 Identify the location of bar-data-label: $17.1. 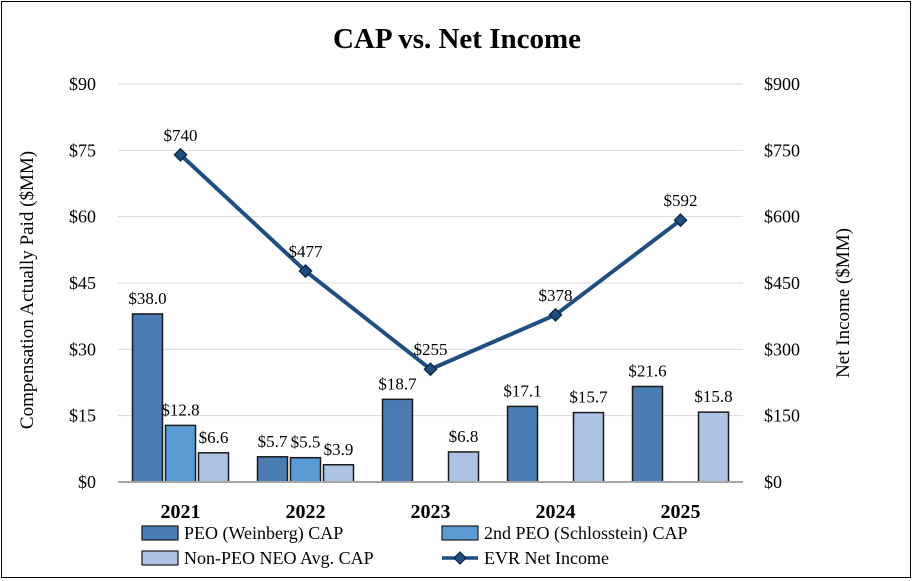
(522, 390).